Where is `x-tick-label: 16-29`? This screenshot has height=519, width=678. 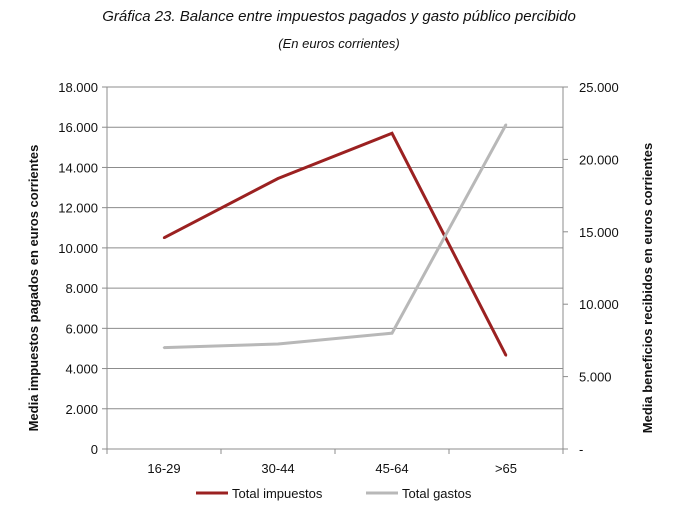 x-tick-label: 16-29 is located at coordinates (163, 468).